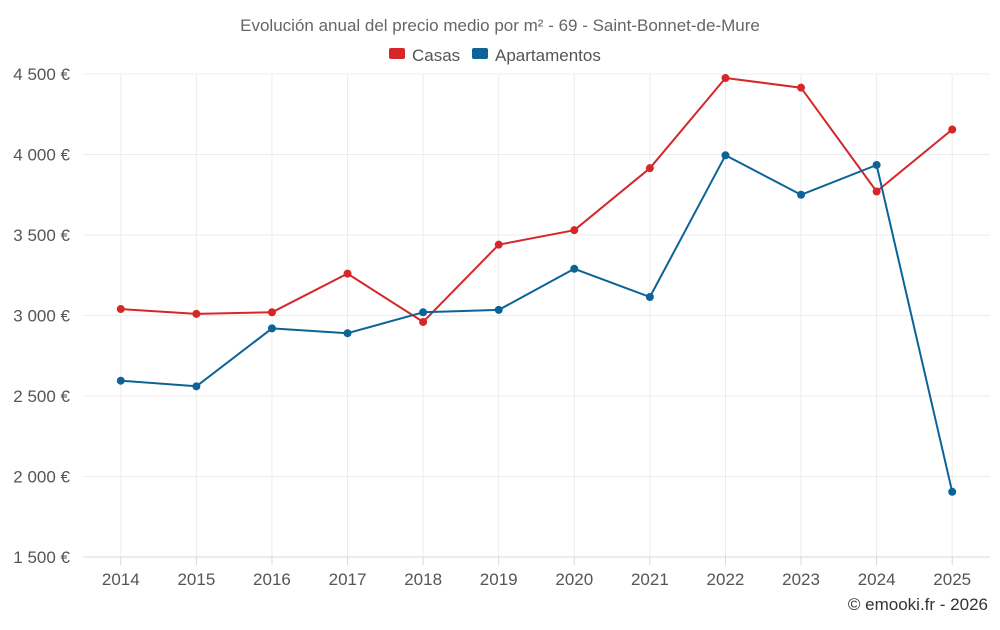 The width and height of the screenshot is (1000, 630). Describe the element at coordinates (574, 579) in the screenshot. I see `x-tick-label: 2020` at that location.